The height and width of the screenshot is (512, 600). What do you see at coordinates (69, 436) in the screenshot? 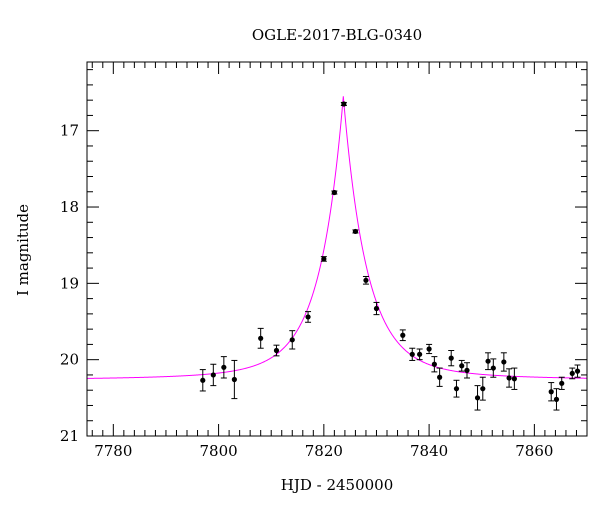
I see `y-tick-label: 21` at bounding box center [69, 436].